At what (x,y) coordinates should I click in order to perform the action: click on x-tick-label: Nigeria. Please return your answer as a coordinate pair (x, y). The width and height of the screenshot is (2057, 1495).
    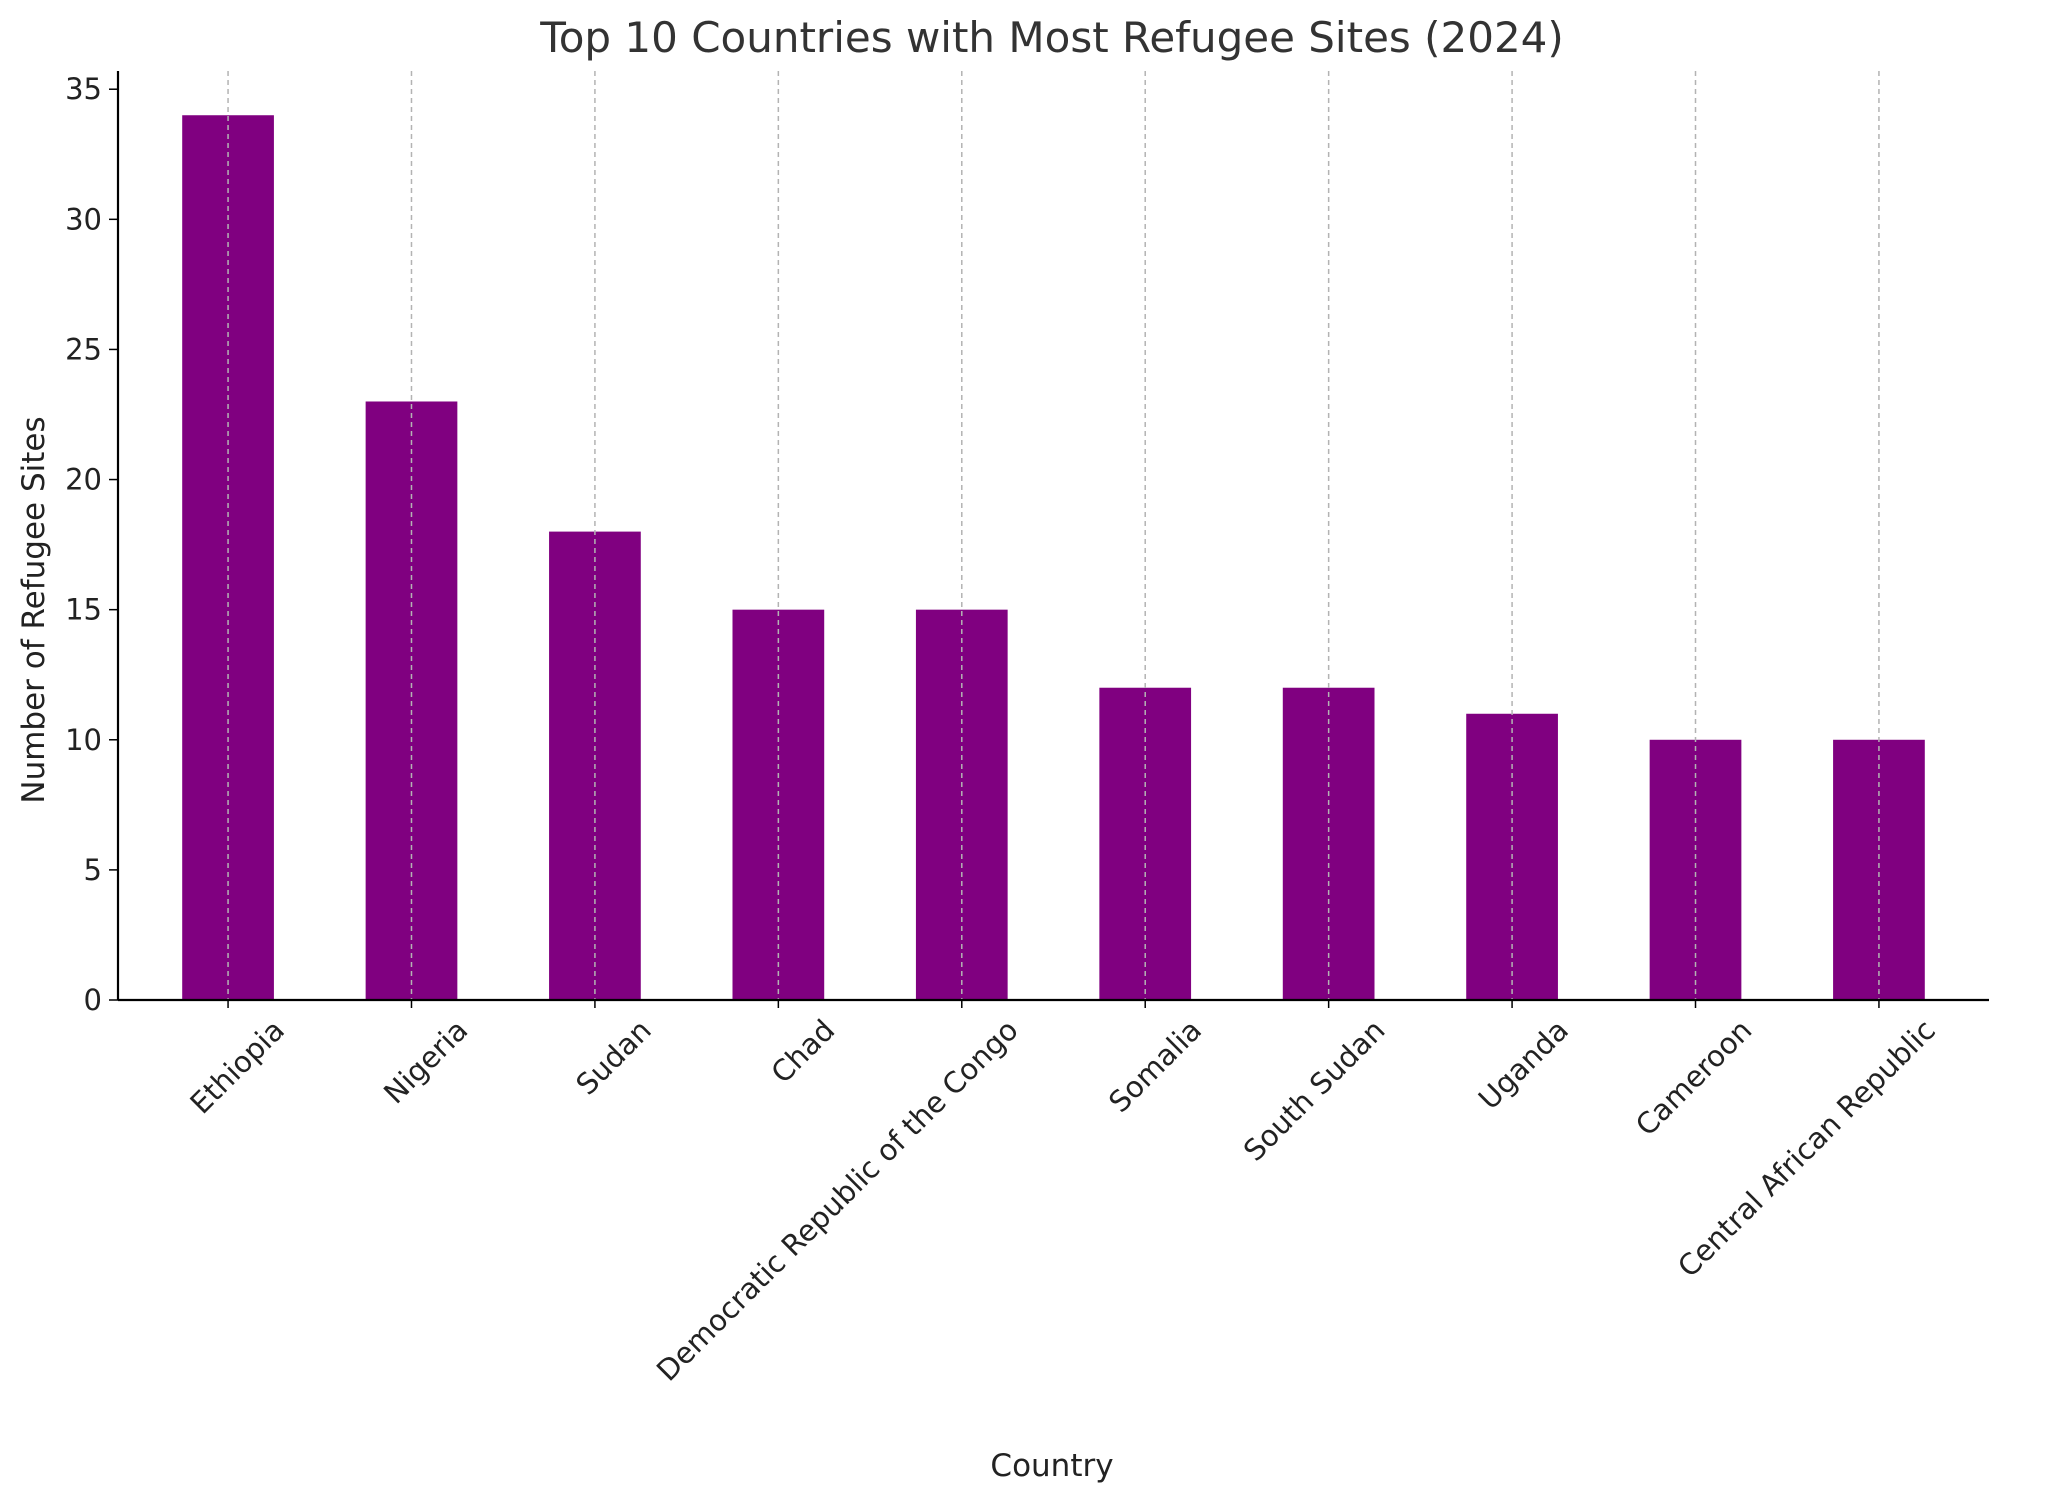
    Looking at the image, I should click on (425, 1061).